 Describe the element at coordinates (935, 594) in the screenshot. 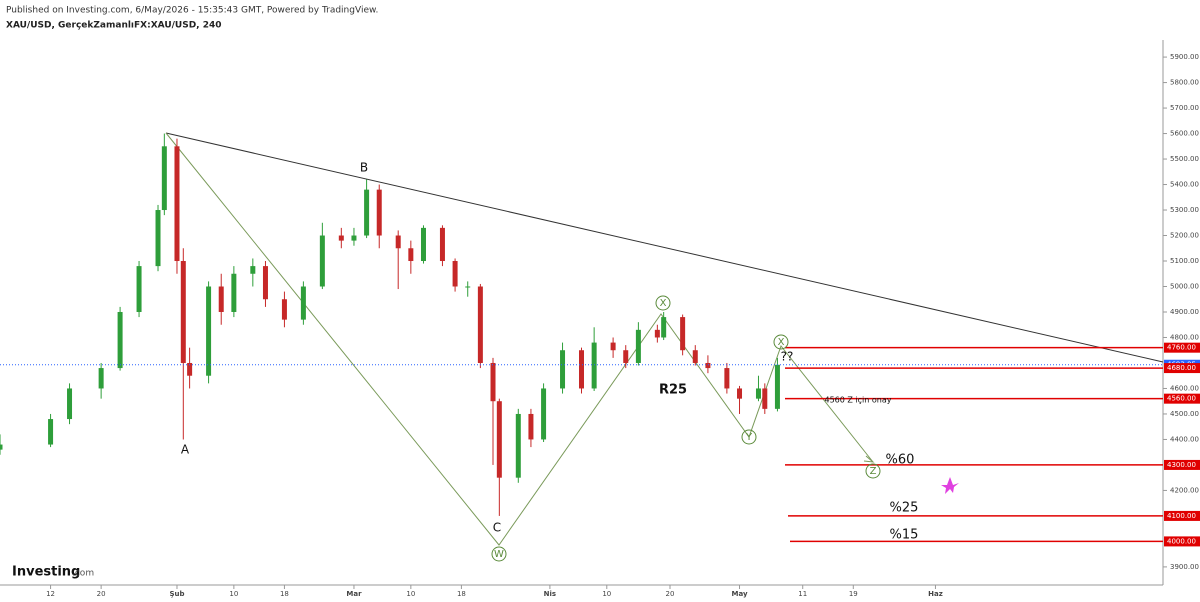

I see `x-tick-label: Haz` at that location.